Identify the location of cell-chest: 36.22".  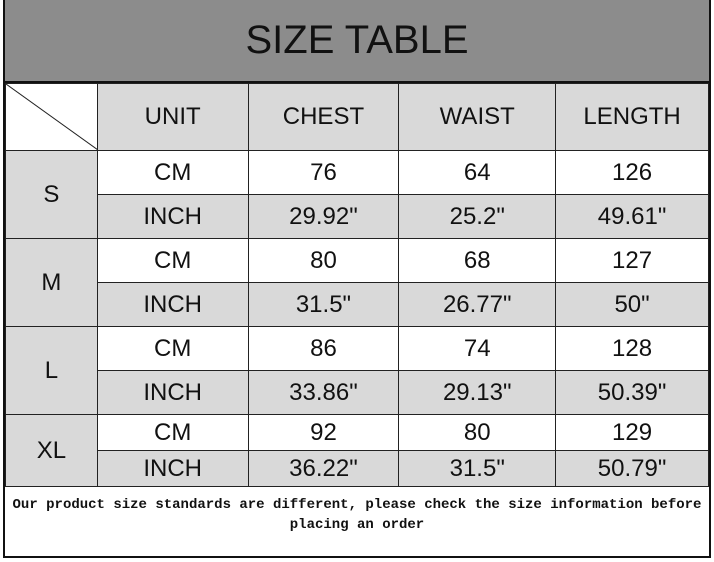
(323, 468).